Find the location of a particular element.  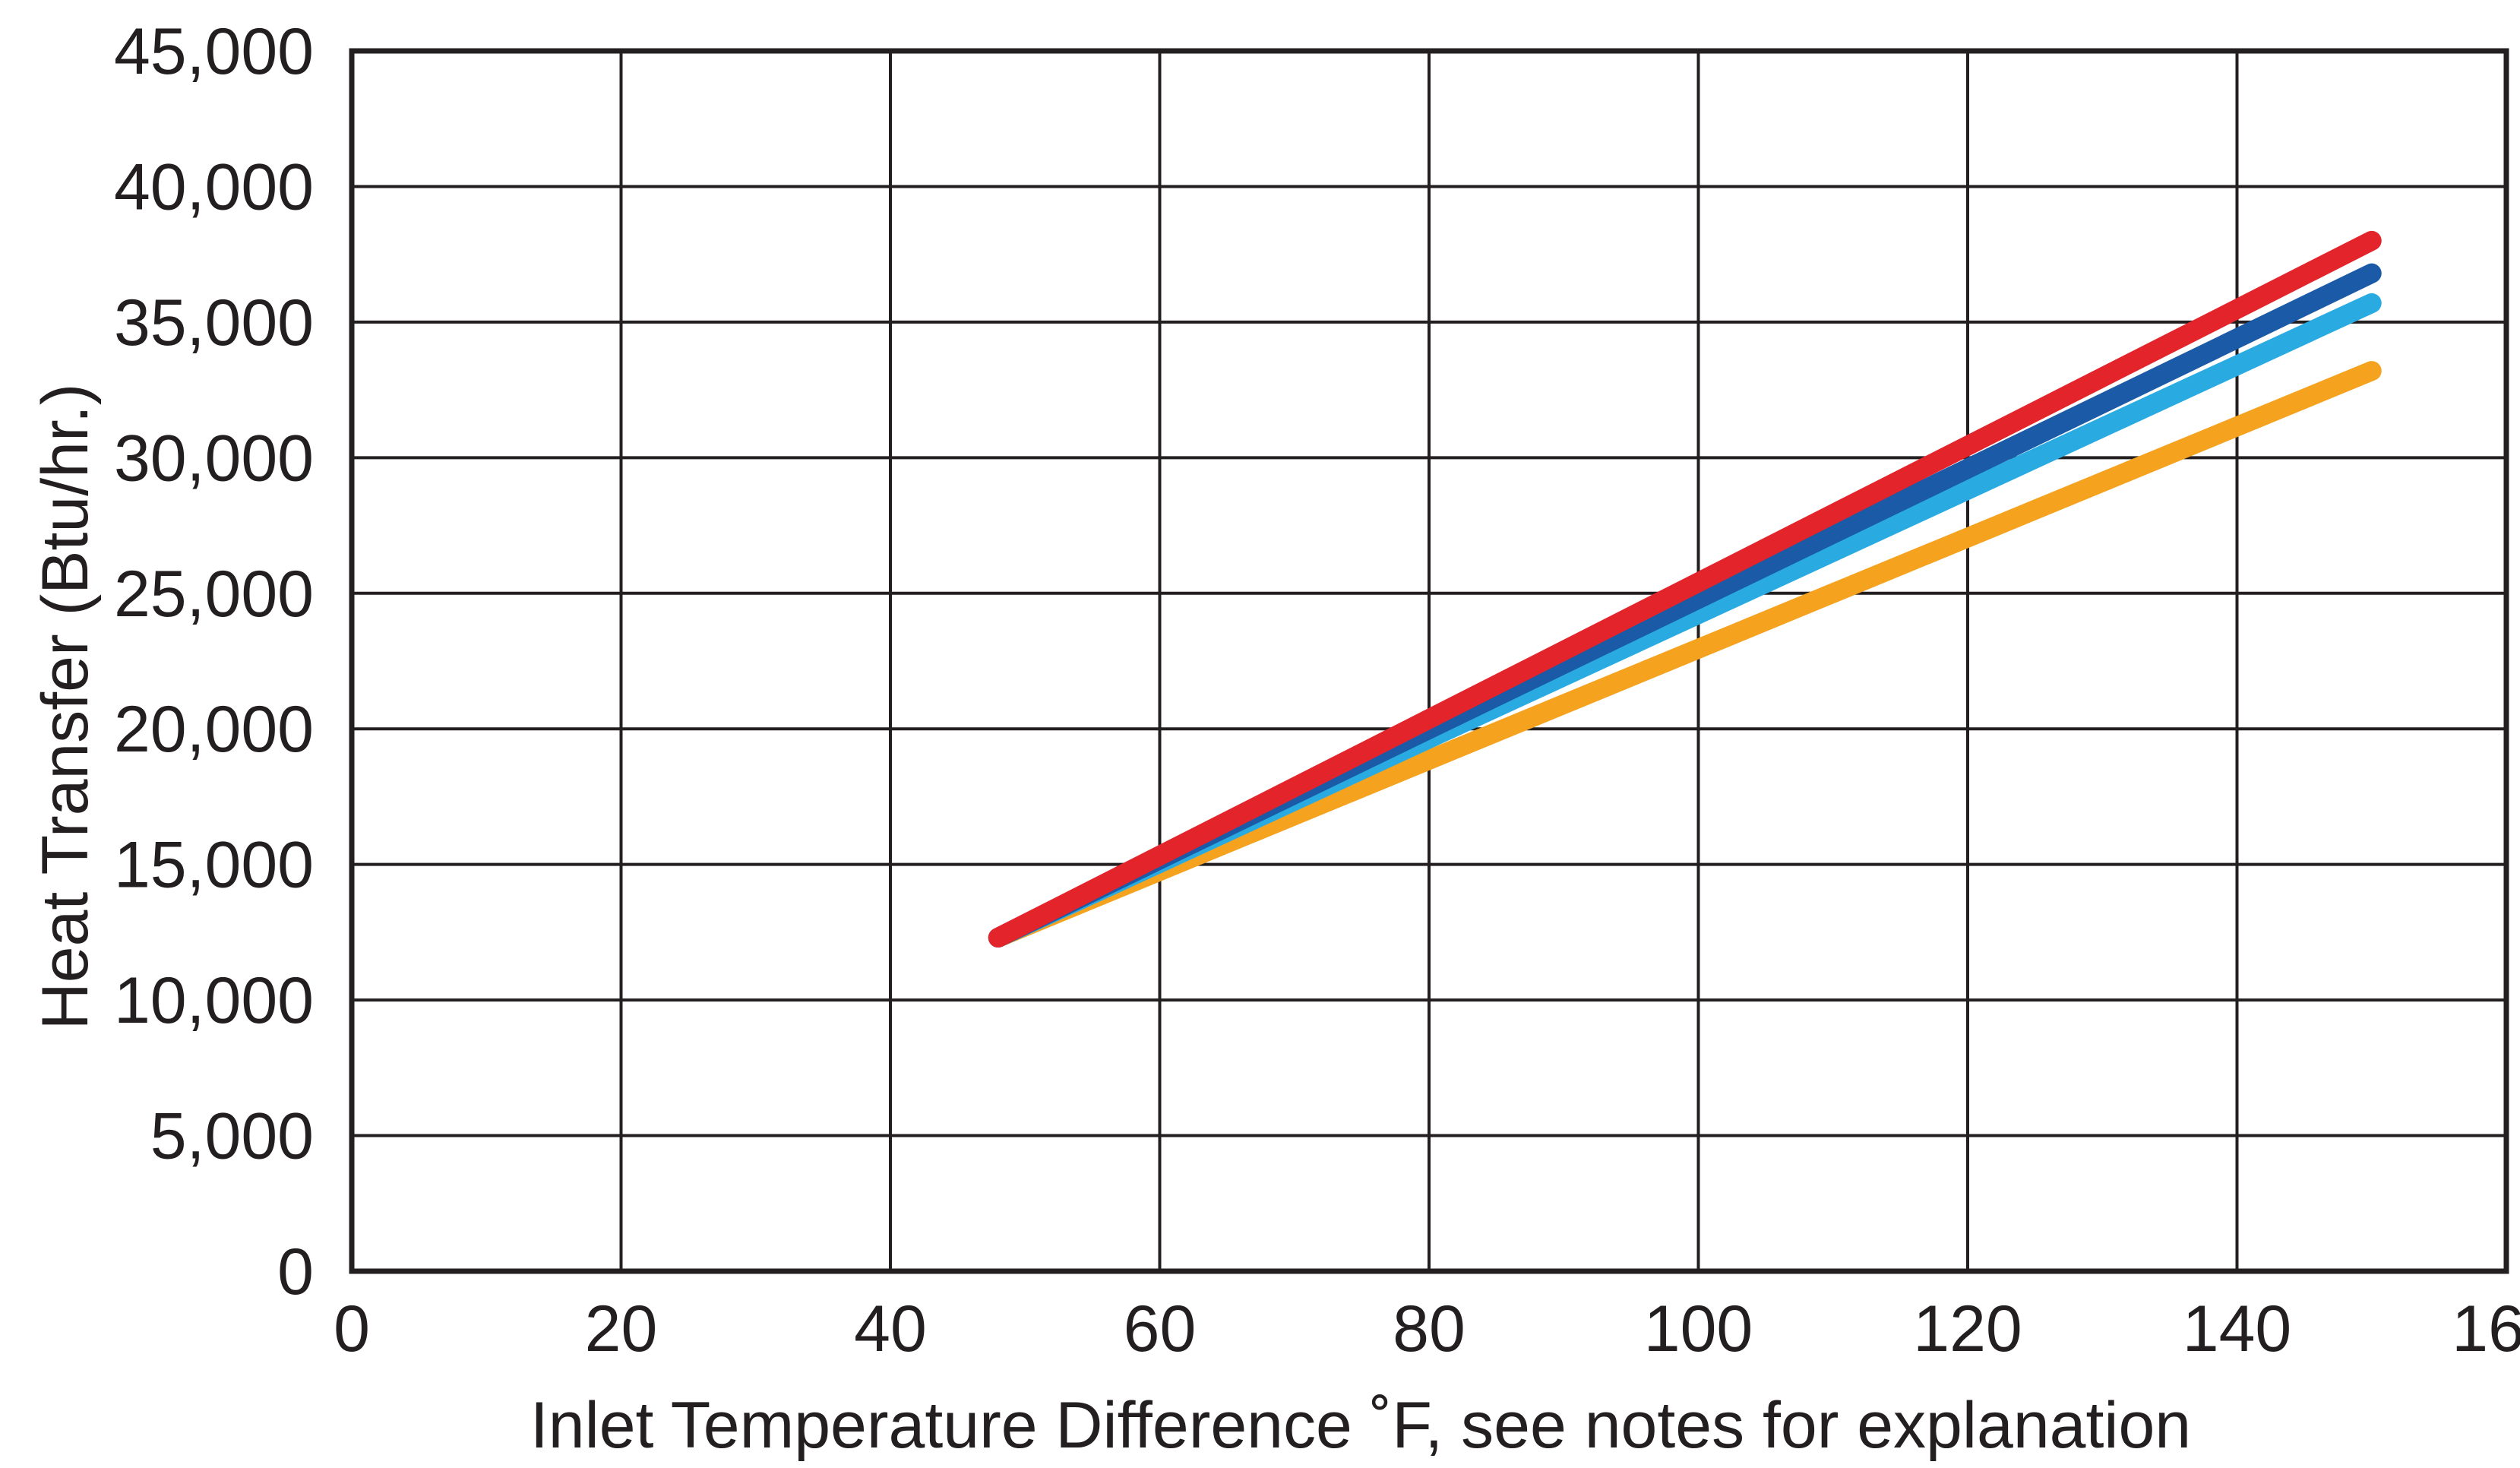

y-tick-label: 20,000 is located at coordinates (214, 729).